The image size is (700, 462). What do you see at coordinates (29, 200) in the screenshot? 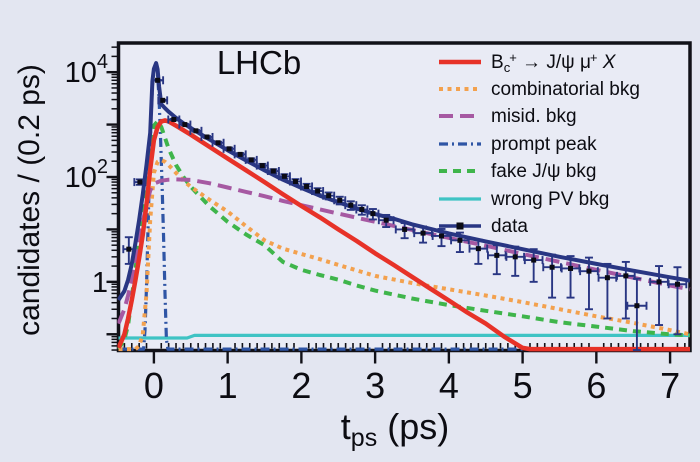
I see `y-axis-title: candidates / (0.2 ps)` at bounding box center [29, 200].